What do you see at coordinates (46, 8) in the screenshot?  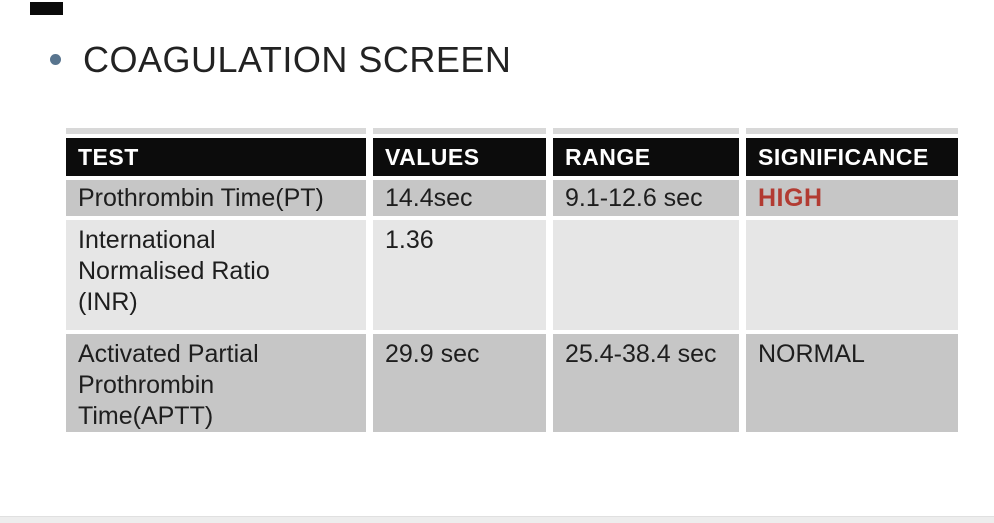 I see `corner-mark` at bounding box center [46, 8].